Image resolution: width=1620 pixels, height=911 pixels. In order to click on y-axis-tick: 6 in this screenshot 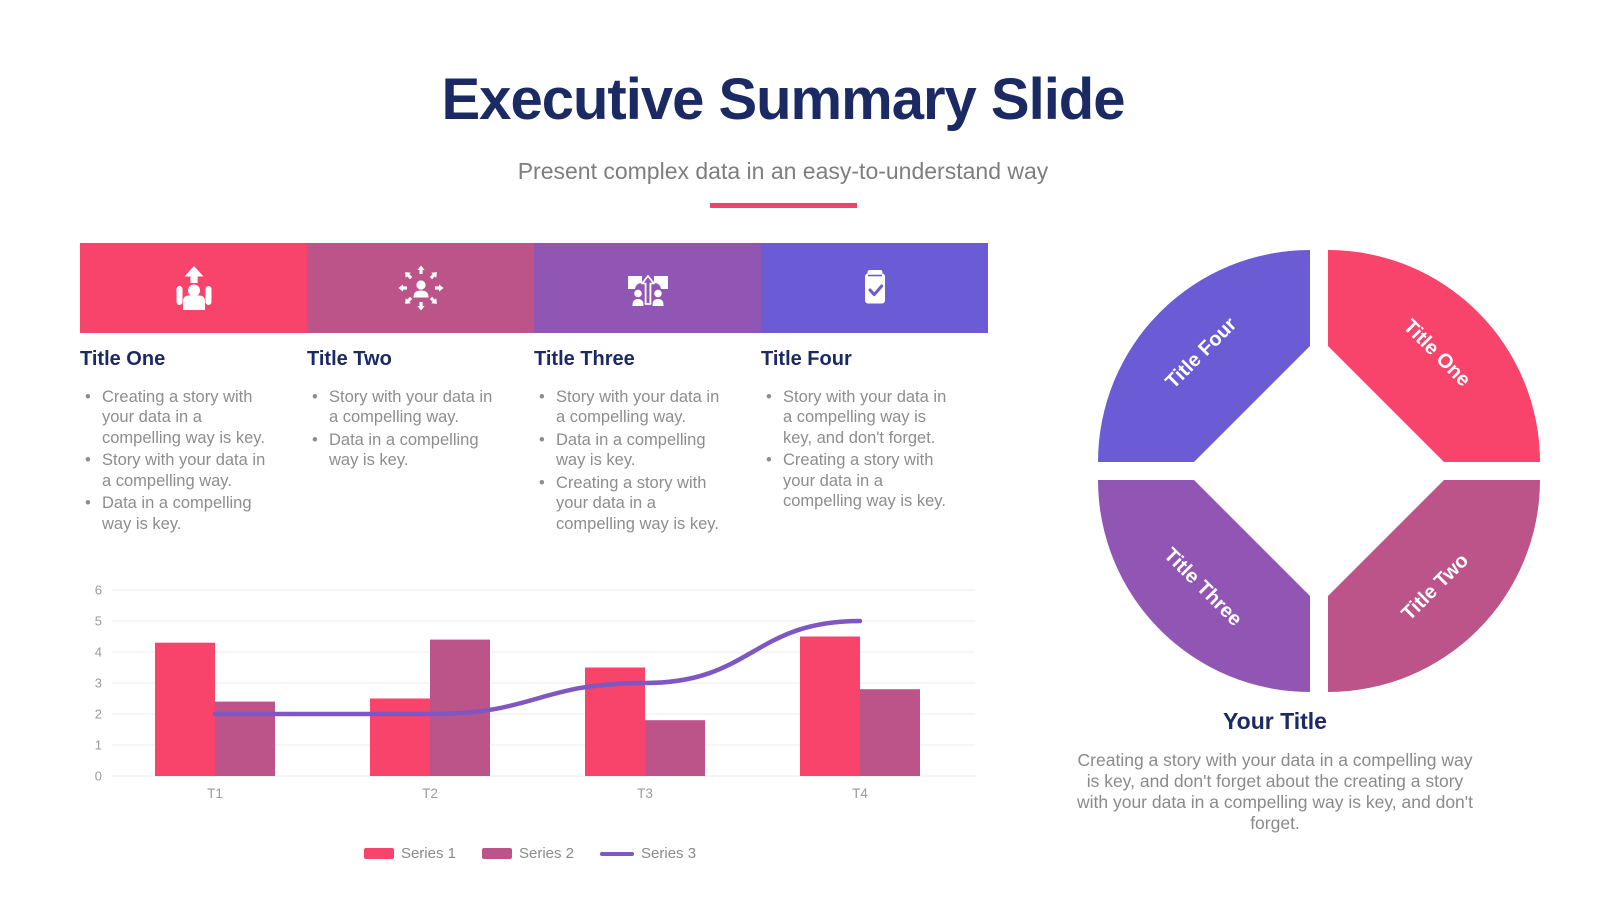, I will do `click(98, 590)`.